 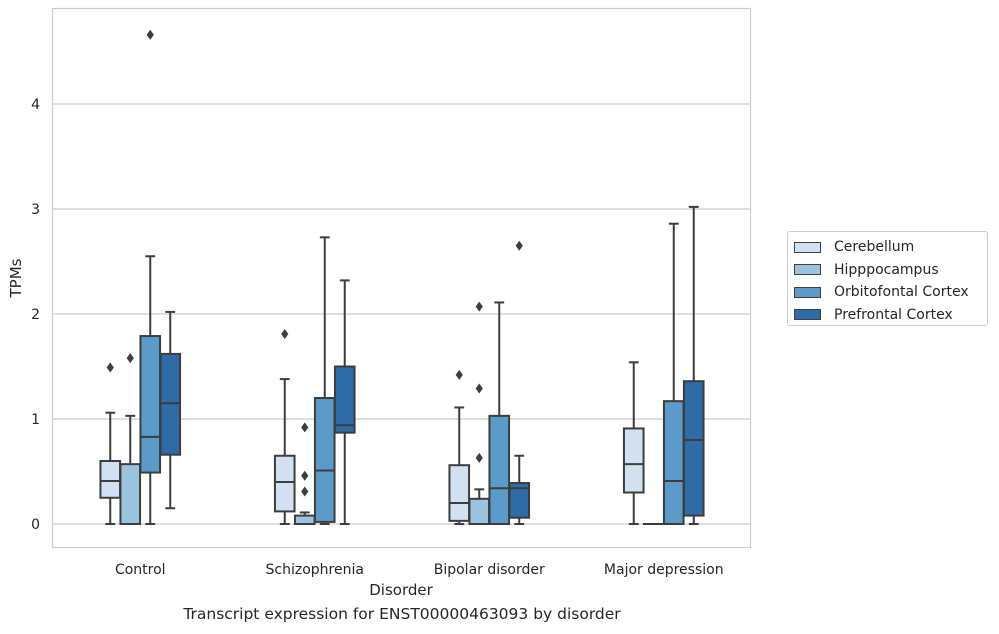 What do you see at coordinates (886, 269) in the screenshot?
I see `legend-label: Hipppocampus` at bounding box center [886, 269].